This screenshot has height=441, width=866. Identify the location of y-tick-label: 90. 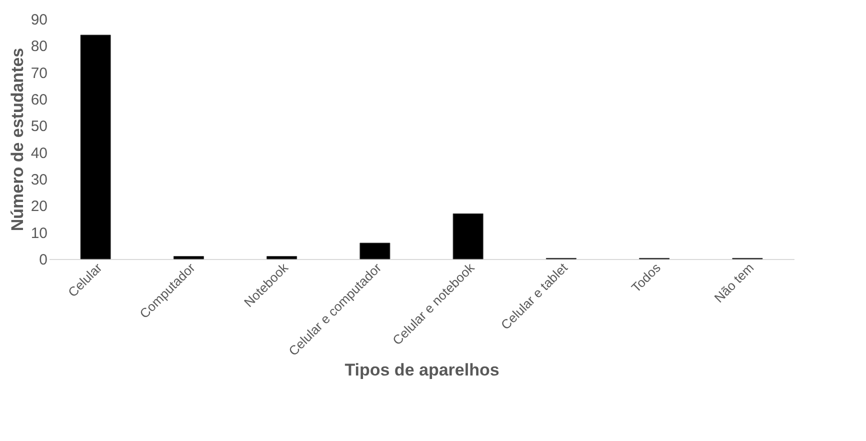
(39, 20).